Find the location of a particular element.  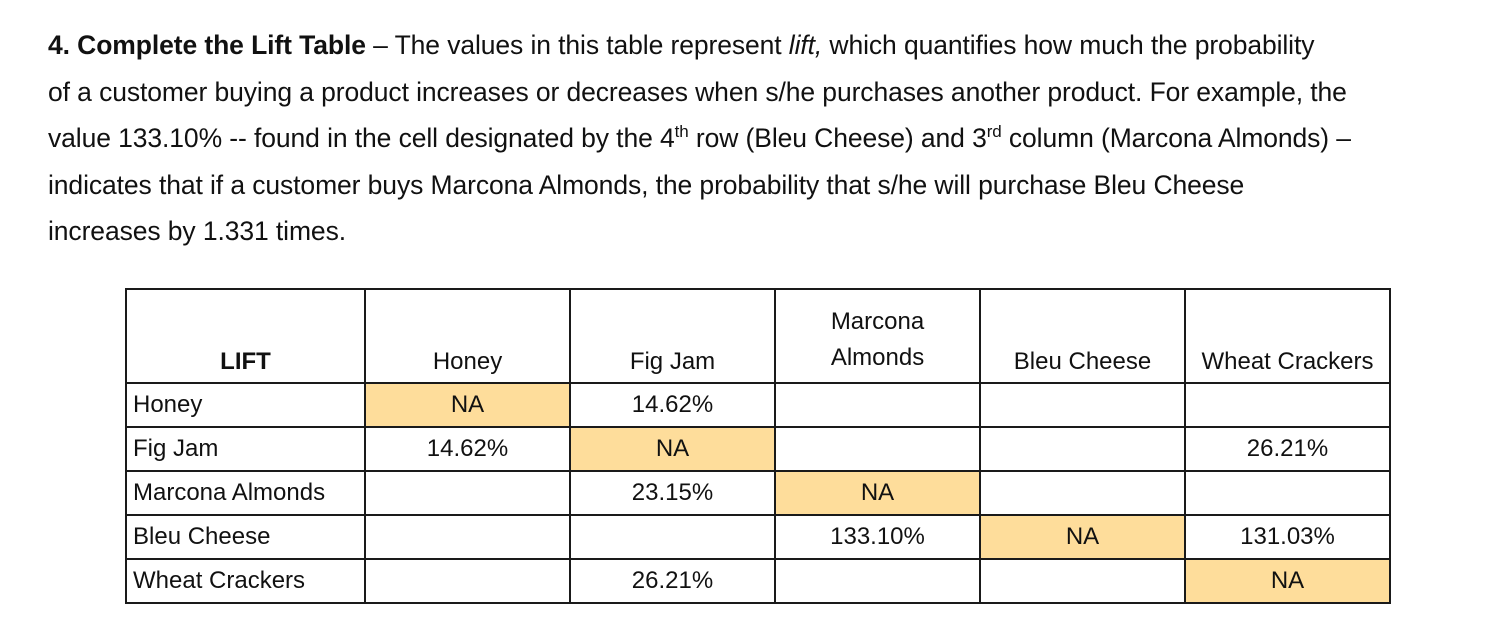

column-header: Bleu Cheese is located at coordinates (1082, 336).